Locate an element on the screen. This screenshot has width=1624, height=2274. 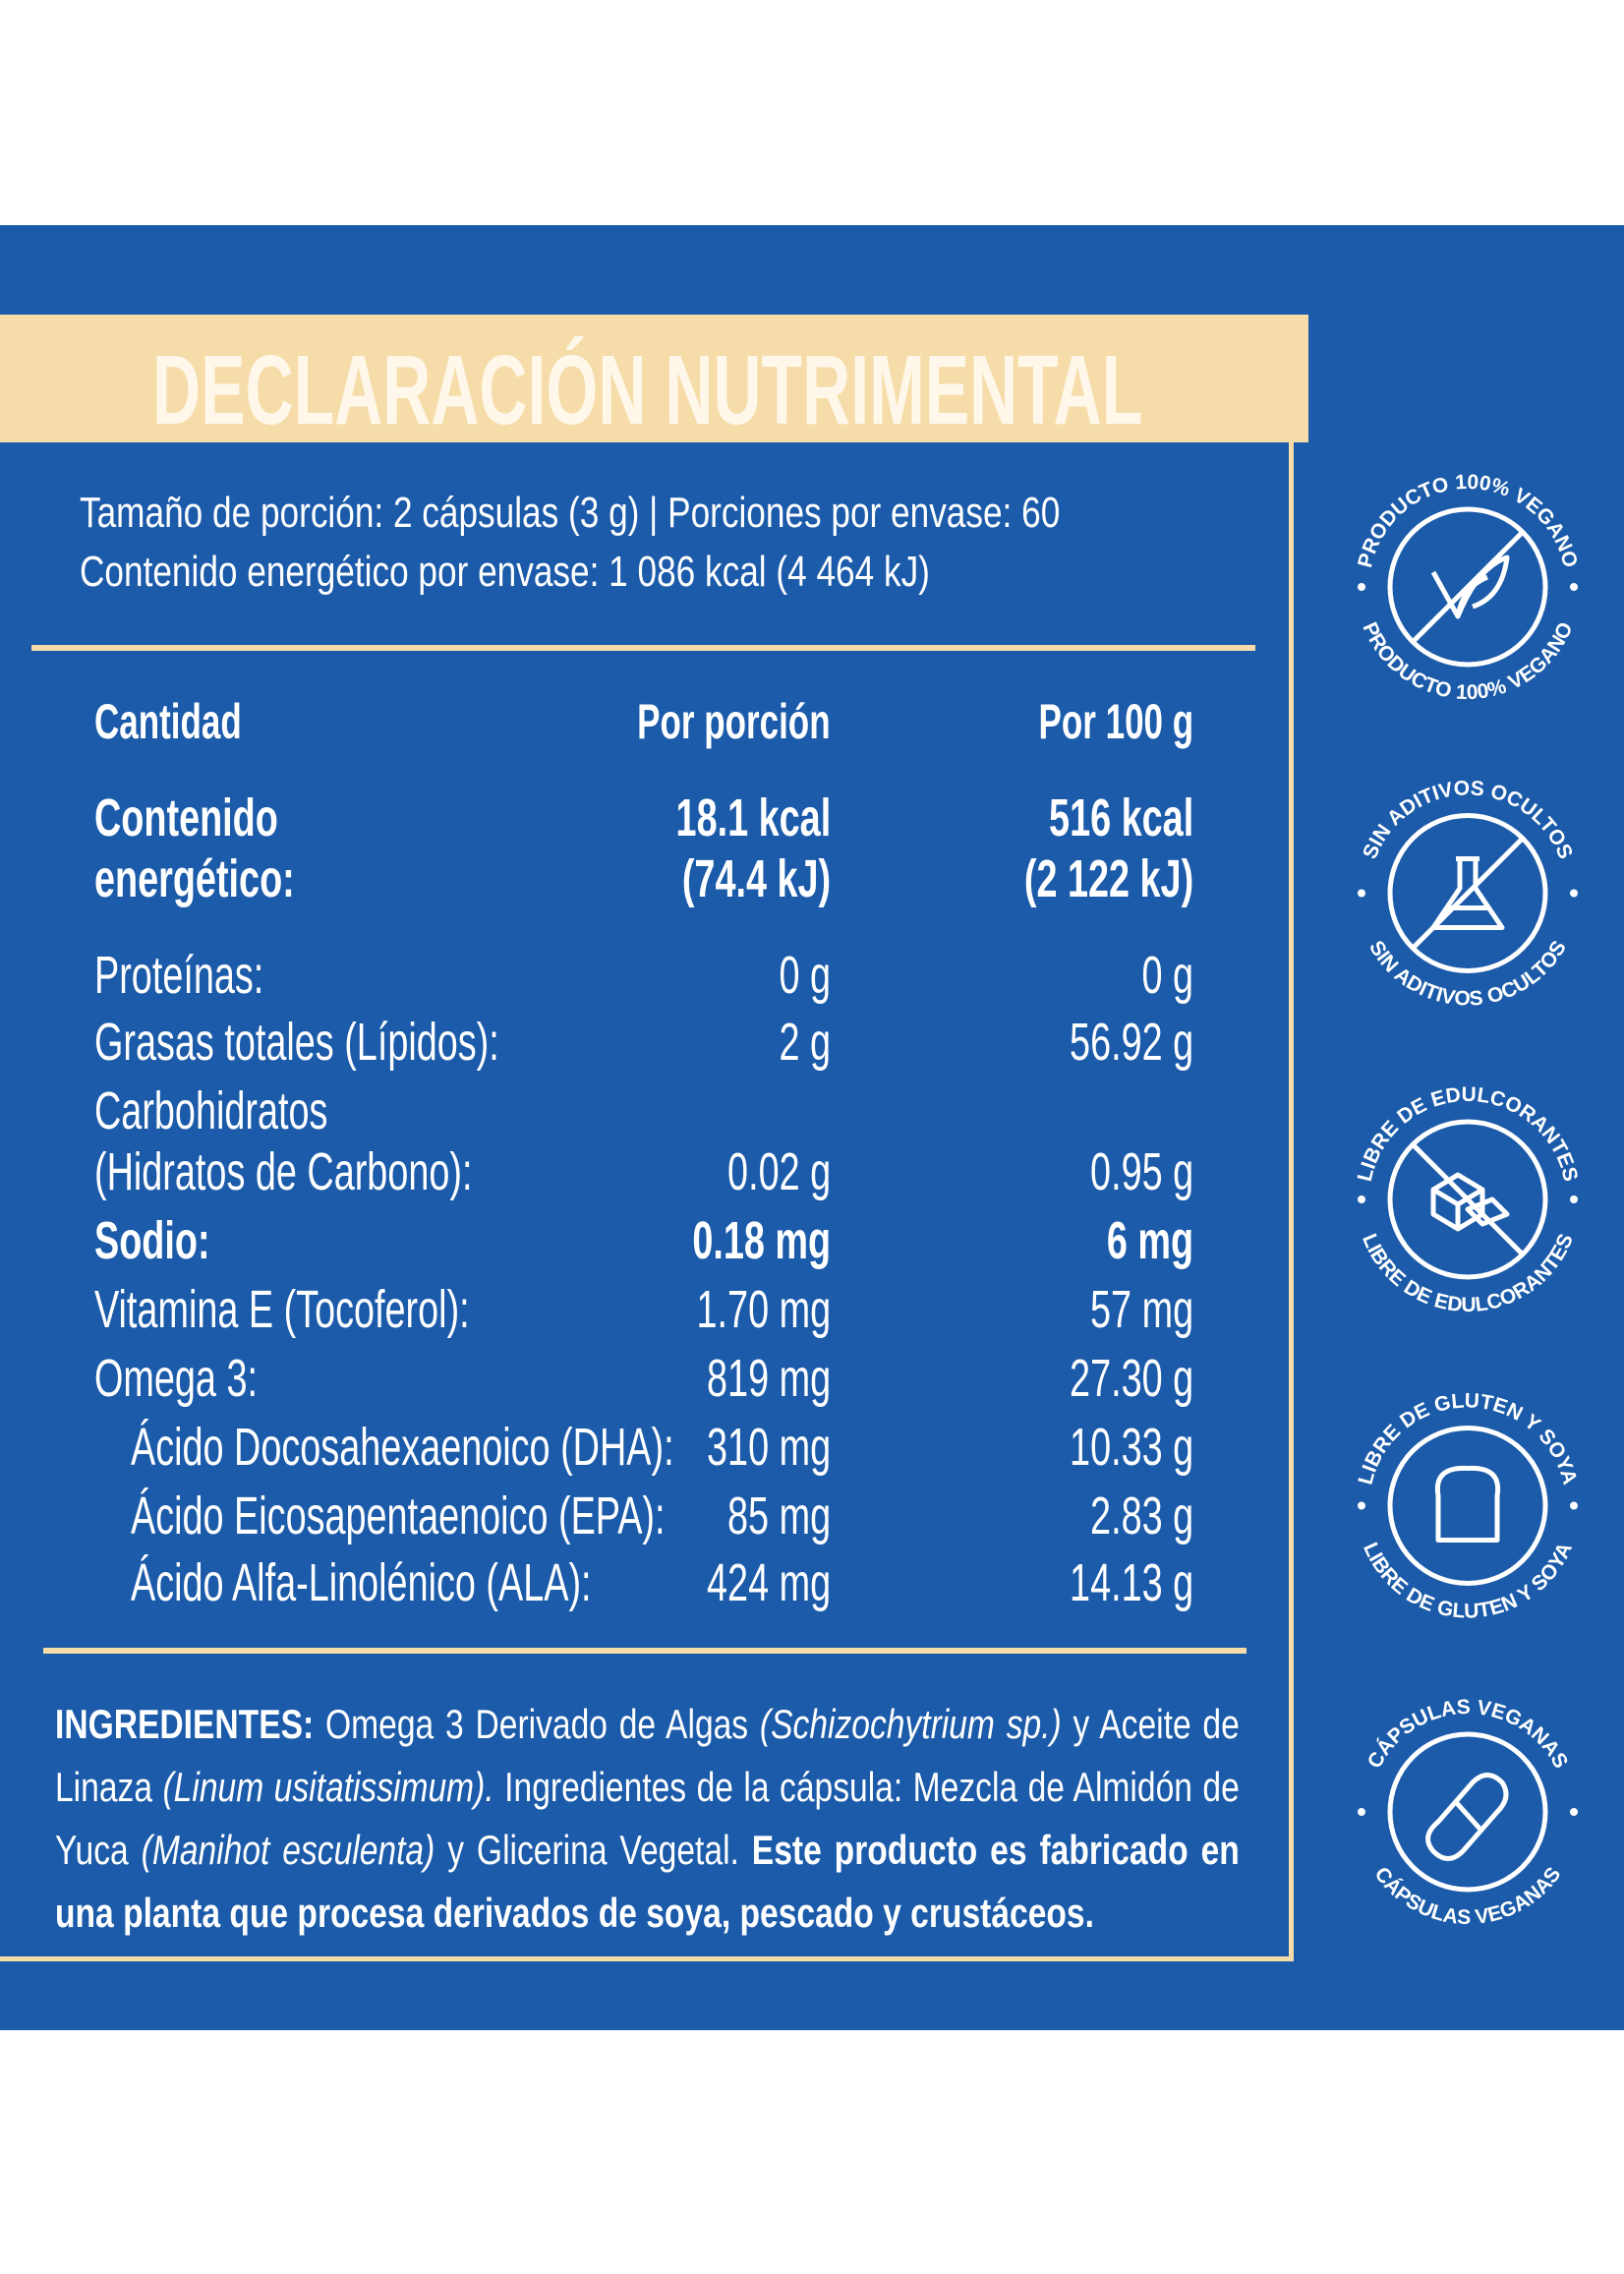
row-value: 1.70 mg is located at coordinates (735, 1309).